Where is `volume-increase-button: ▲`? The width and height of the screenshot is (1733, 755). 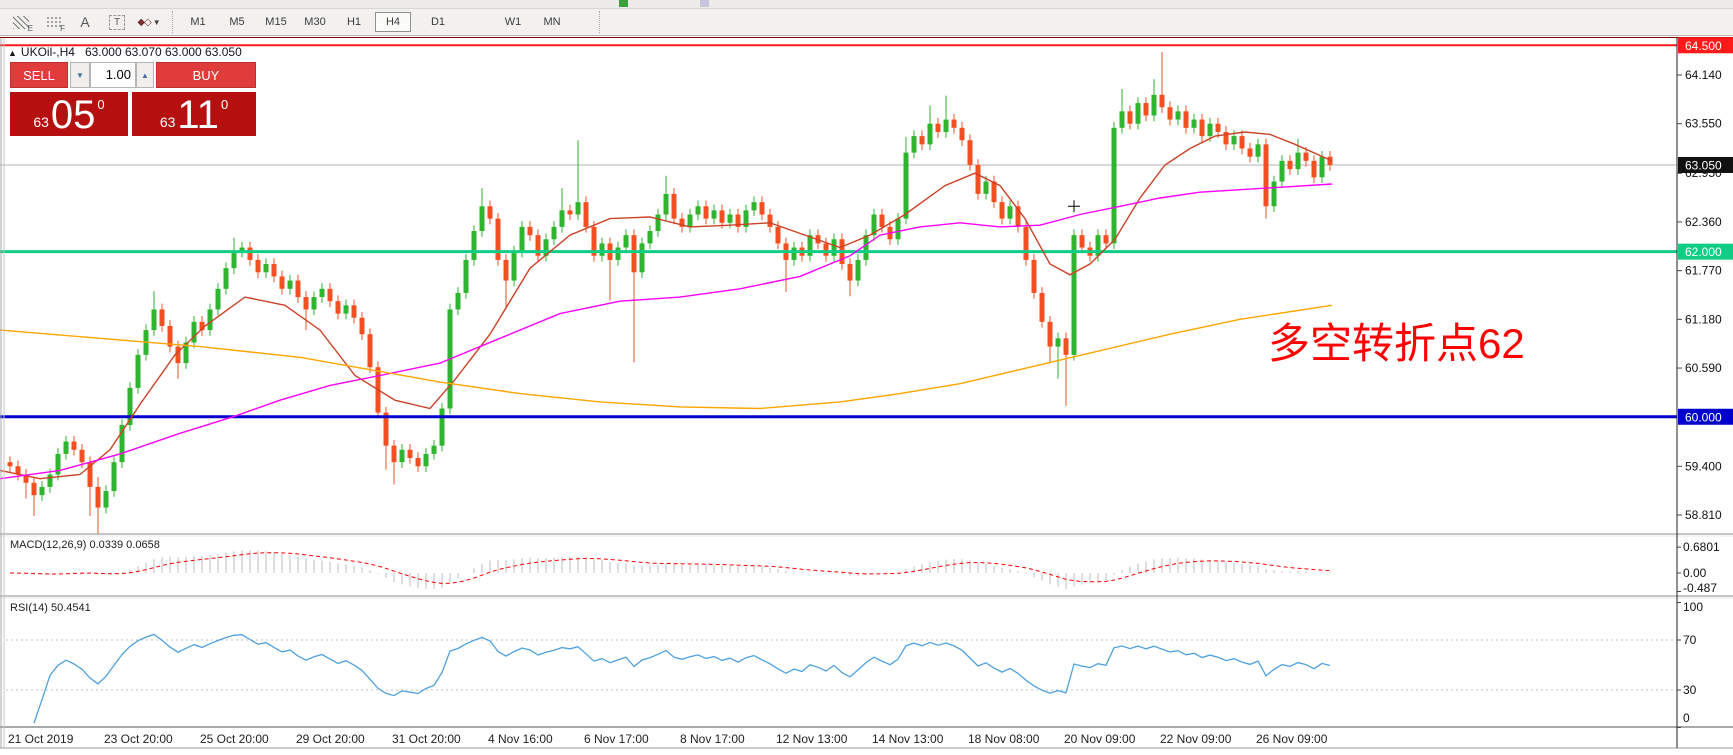
volume-increase-button: ▲ is located at coordinates (145, 75).